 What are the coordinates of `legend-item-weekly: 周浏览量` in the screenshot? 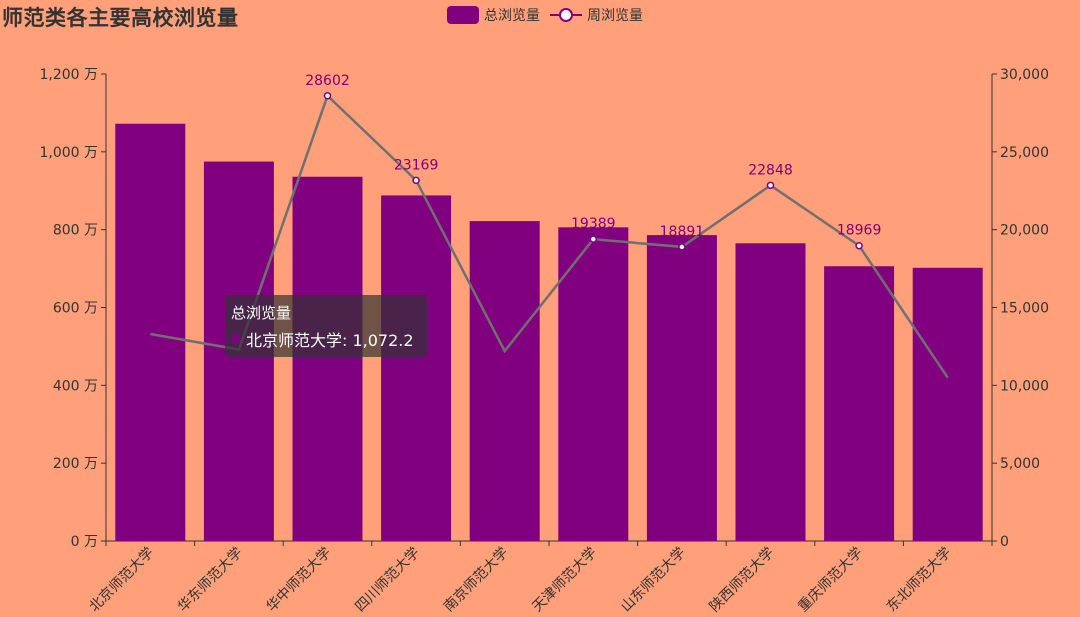 It's located at (596, 15).